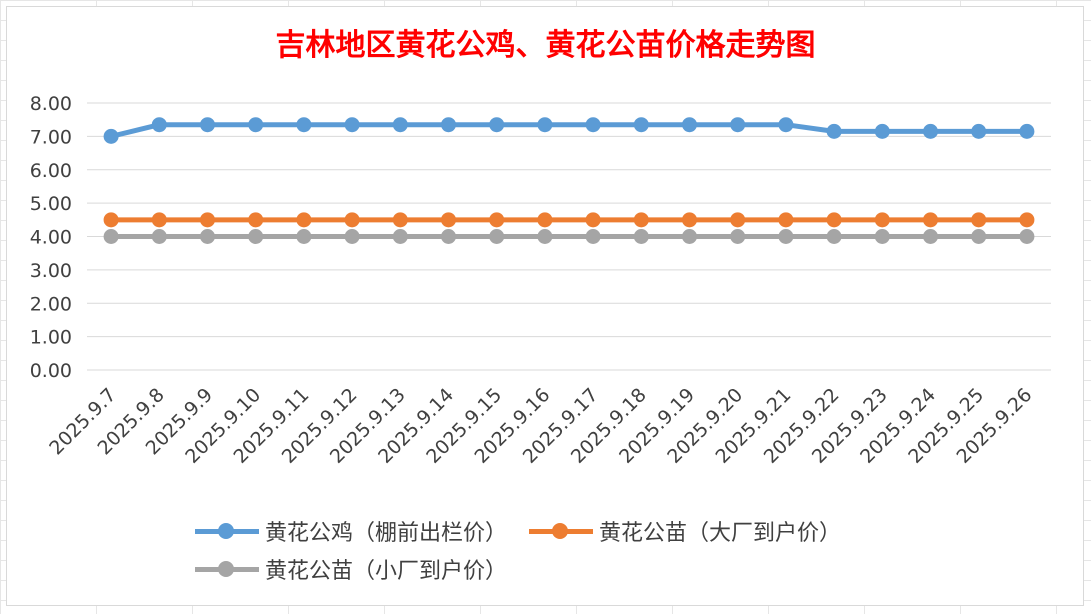  What do you see at coordinates (51, 371) in the screenshot?
I see `y-tick-label: 0.00` at bounding box center [51, 371].